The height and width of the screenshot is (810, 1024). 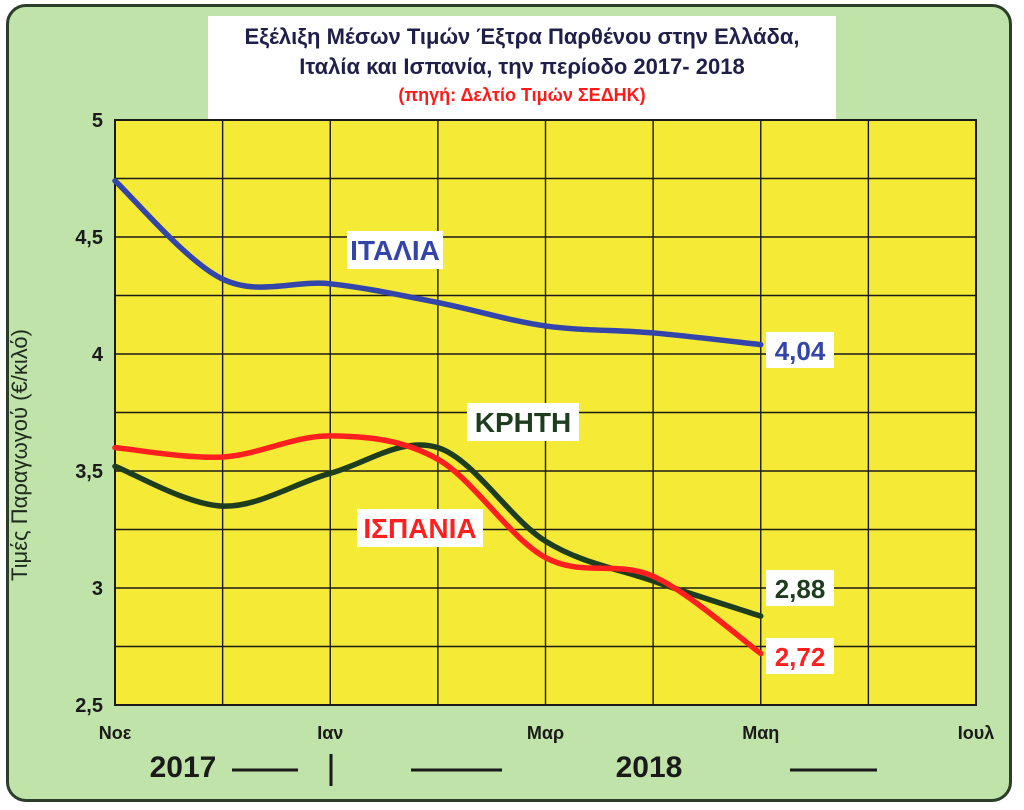 I want to click on end-value-label: 4,04, so click(x=800, y=351).